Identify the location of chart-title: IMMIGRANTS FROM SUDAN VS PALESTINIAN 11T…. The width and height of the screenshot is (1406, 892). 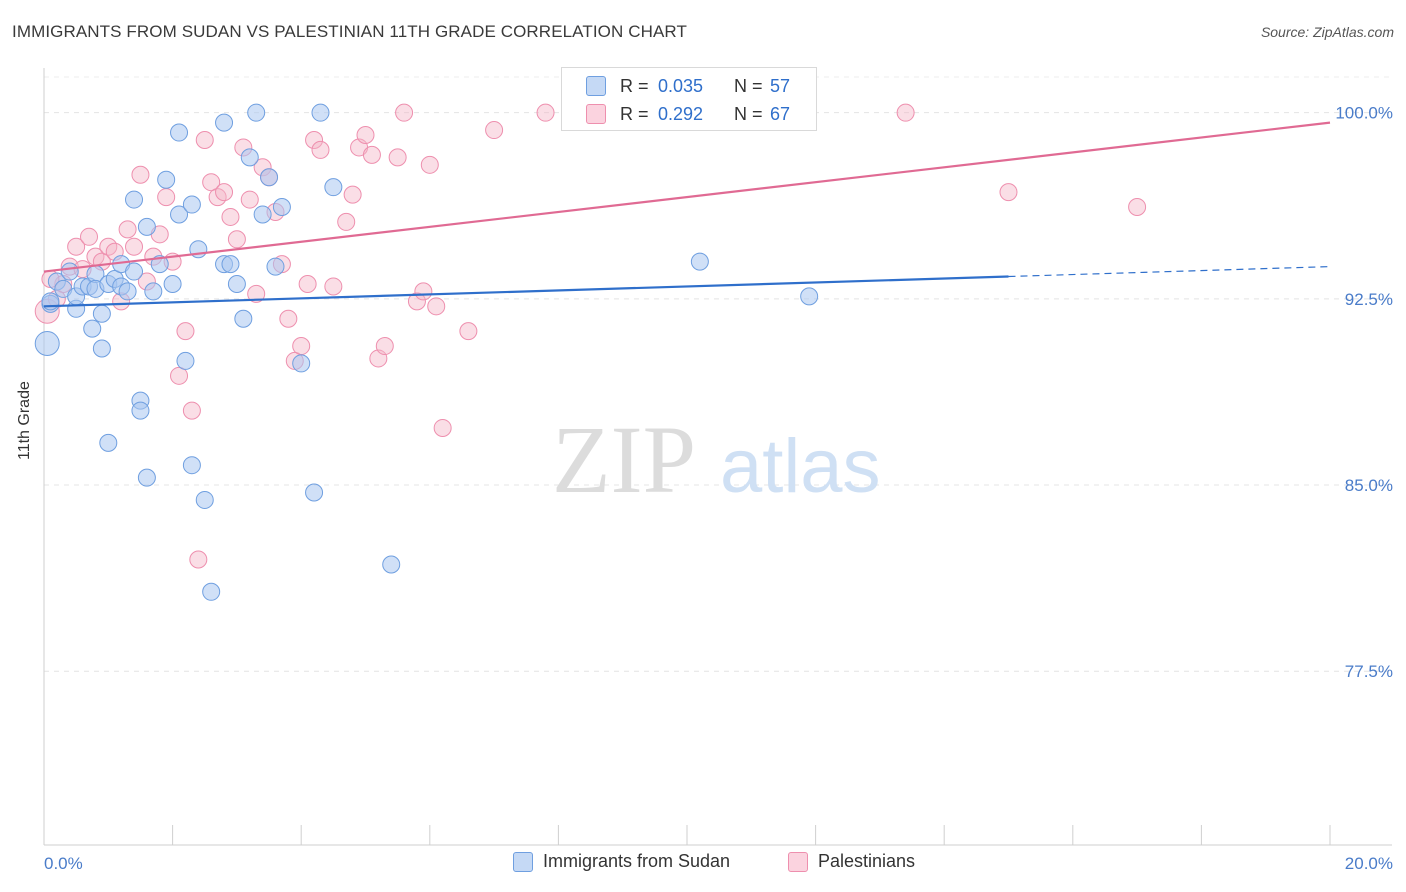
(349, 31).